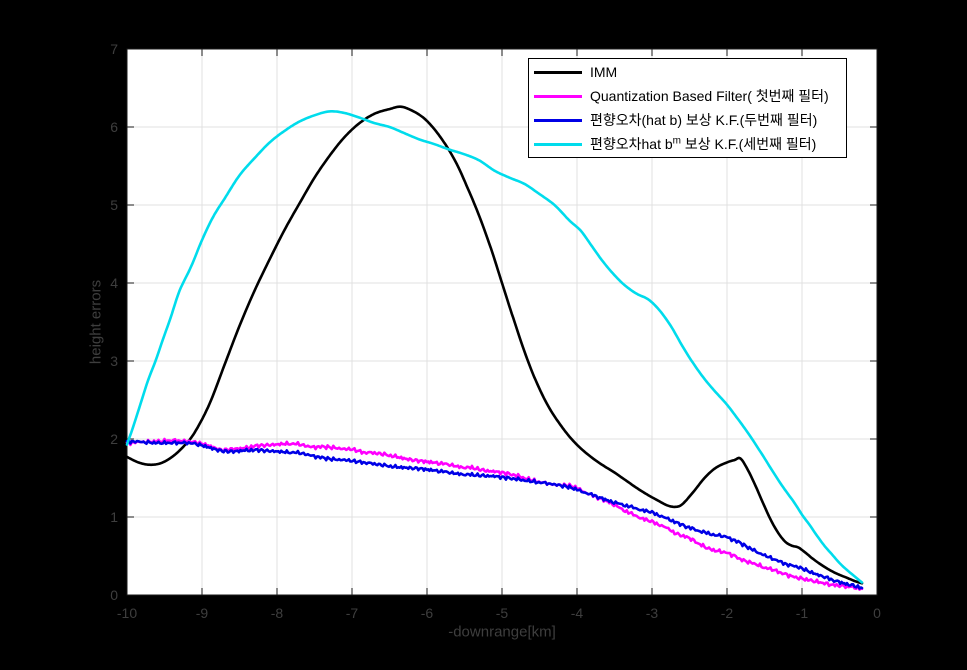 The image size is (967, 670). Describe the element at coordinates (558, 96) in the screenshot. I see `legend-line-sample-quantization` at that location.